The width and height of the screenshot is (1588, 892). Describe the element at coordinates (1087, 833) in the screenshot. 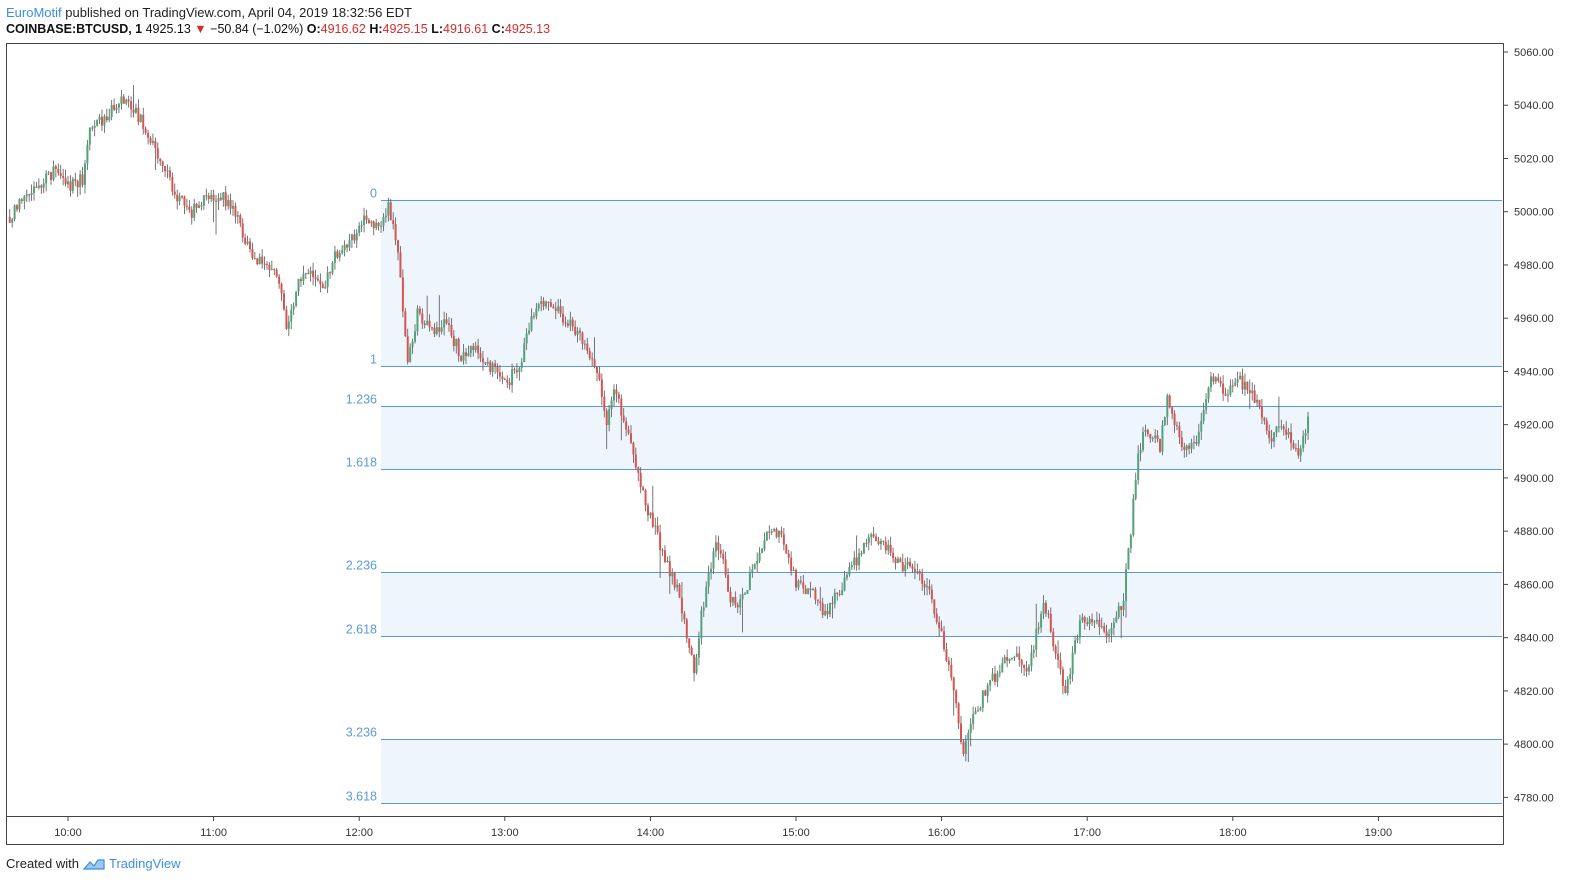

I see `time-tick-label: 17:00` at that location.